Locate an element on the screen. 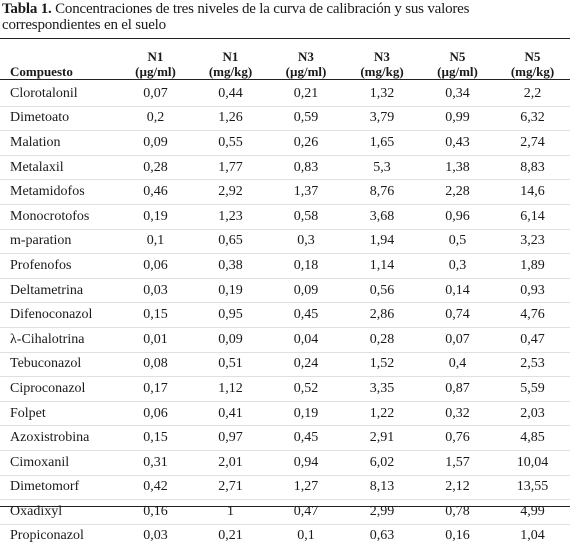  value-cell: 0,47 is located at coordinates (306, 512).